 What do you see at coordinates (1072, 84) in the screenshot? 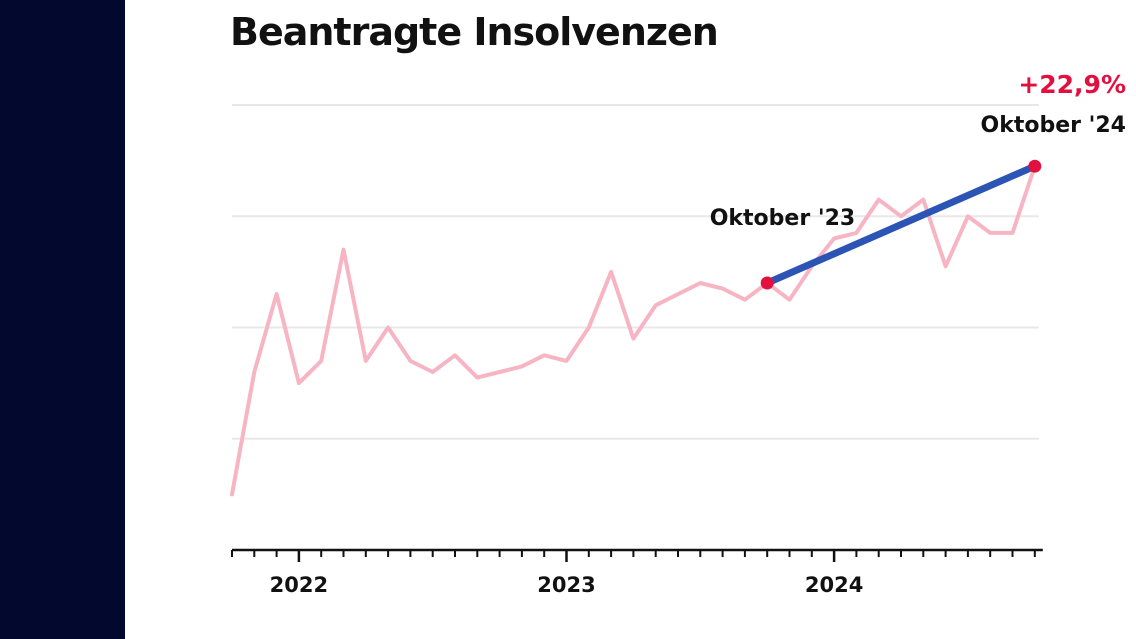
I see `change-label: +22,9%` at bounding box center [1072, 84].